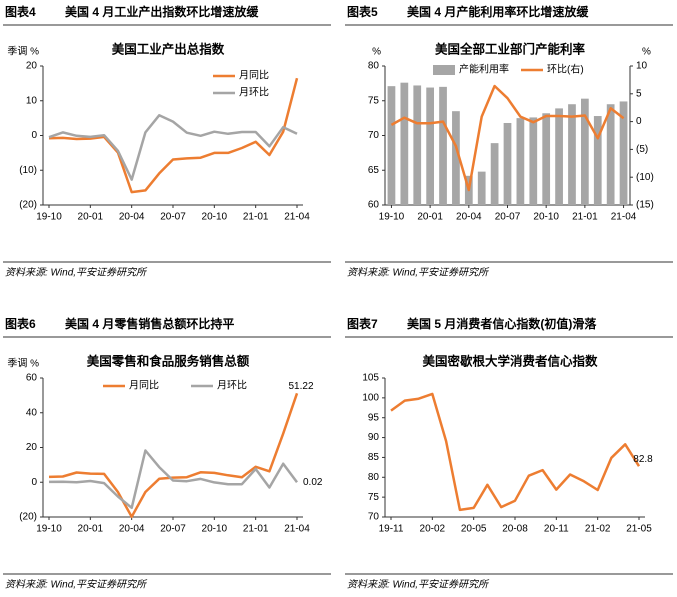 The width and height of the screenshot is (677, 597). What do you see at coordinates (32, 447) in the screenshot?
I see `y-tick-label: 20` at bounding box center [32, 447].